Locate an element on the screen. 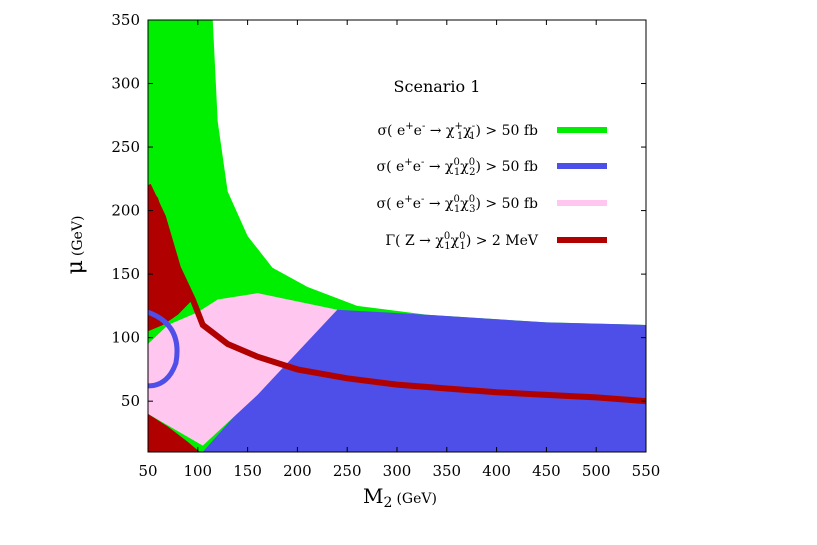 Image resolution: width=817 pixels, height=545 pixels. x-tick-label: 100 is located at coordinates (197, 471).